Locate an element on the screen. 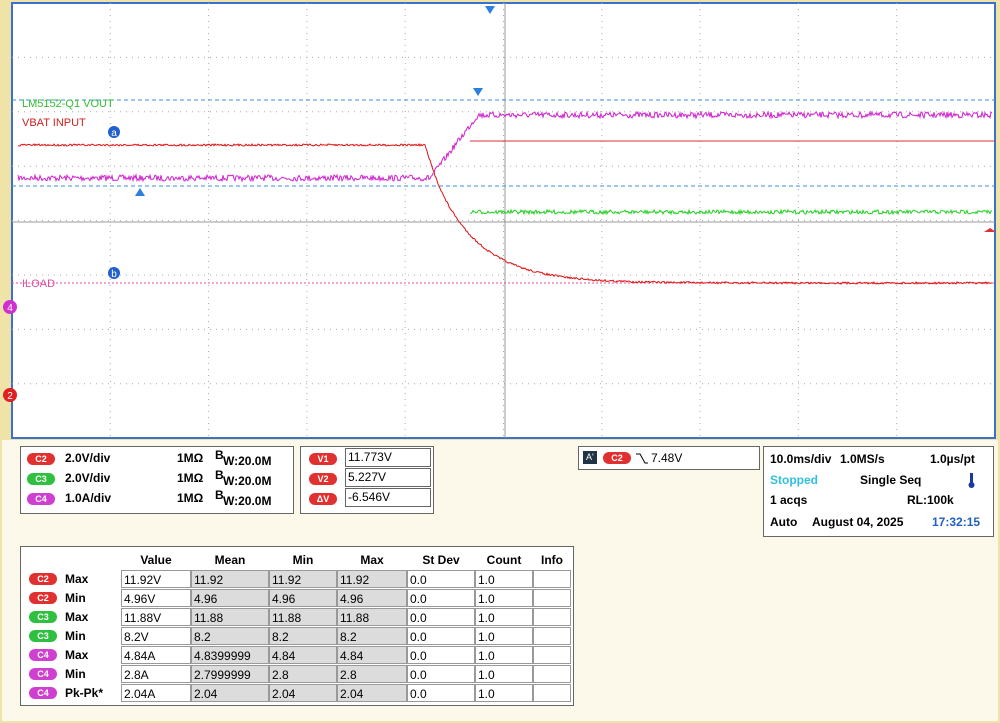  cursor-badge: V1 is located at coordinates (323, 459).